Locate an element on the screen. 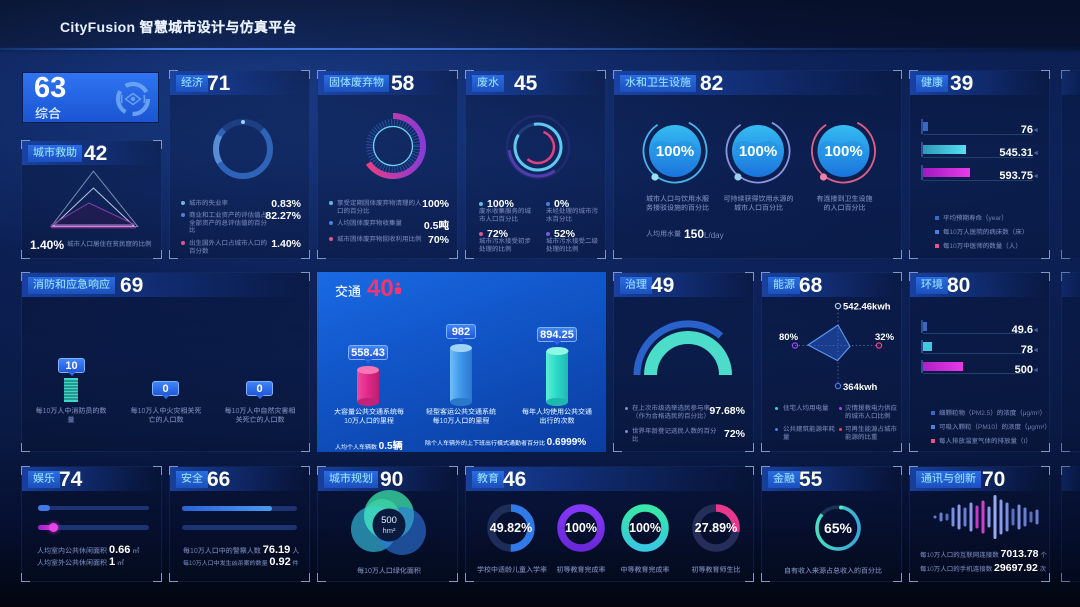  svg-text: 80% is located at coordinates (789, 337).